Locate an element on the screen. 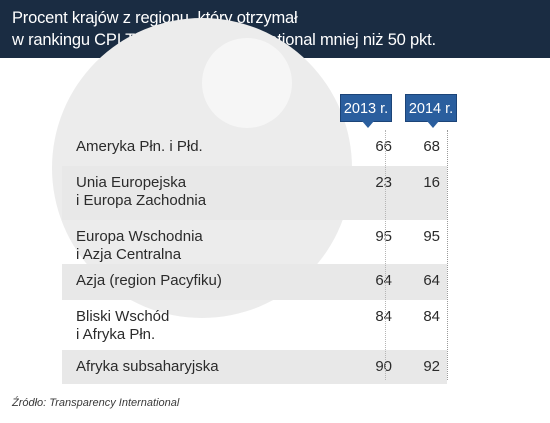 Image resolution: width=550 pixels, height=423 pixels. row-label: Europa Wschodnia i Azja Centralna is located at coordinates (139, 246).